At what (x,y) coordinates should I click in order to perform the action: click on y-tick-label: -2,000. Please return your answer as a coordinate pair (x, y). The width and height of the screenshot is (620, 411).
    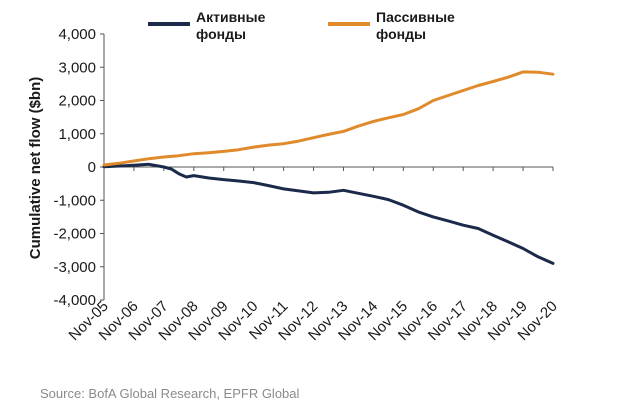
    Looking at the image, I should click on (74, 234).